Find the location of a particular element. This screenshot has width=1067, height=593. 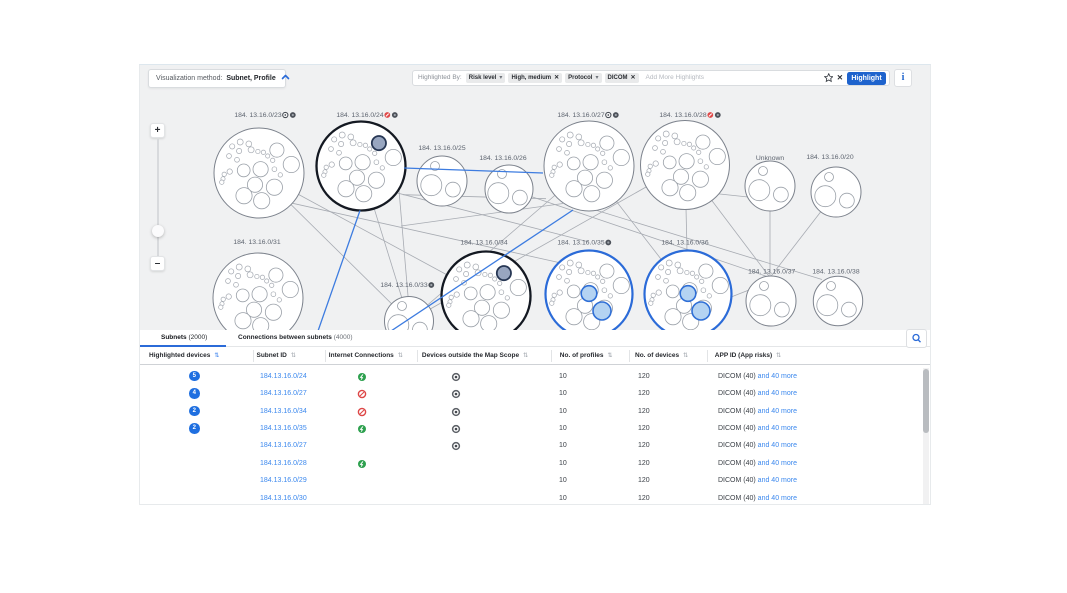

svg-text: 184. 13.16.0/25 is located at coordinates (441, 148).